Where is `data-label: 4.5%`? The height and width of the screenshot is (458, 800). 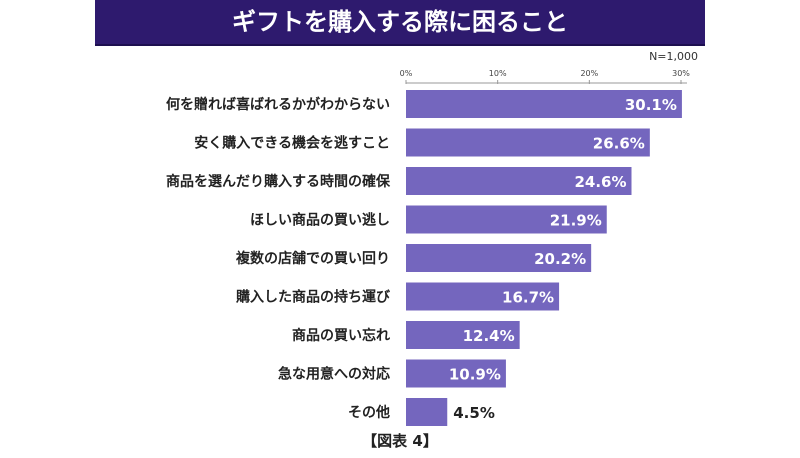
data-label: 4.5% is located at coordinates (474, 413).